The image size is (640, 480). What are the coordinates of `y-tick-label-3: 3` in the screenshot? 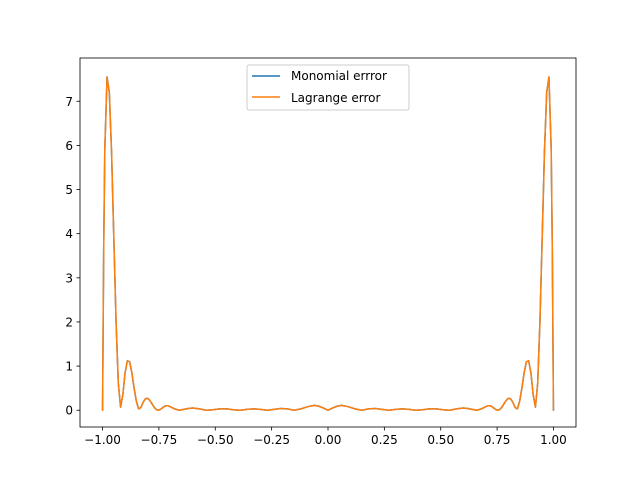 It's located at (69, 278).